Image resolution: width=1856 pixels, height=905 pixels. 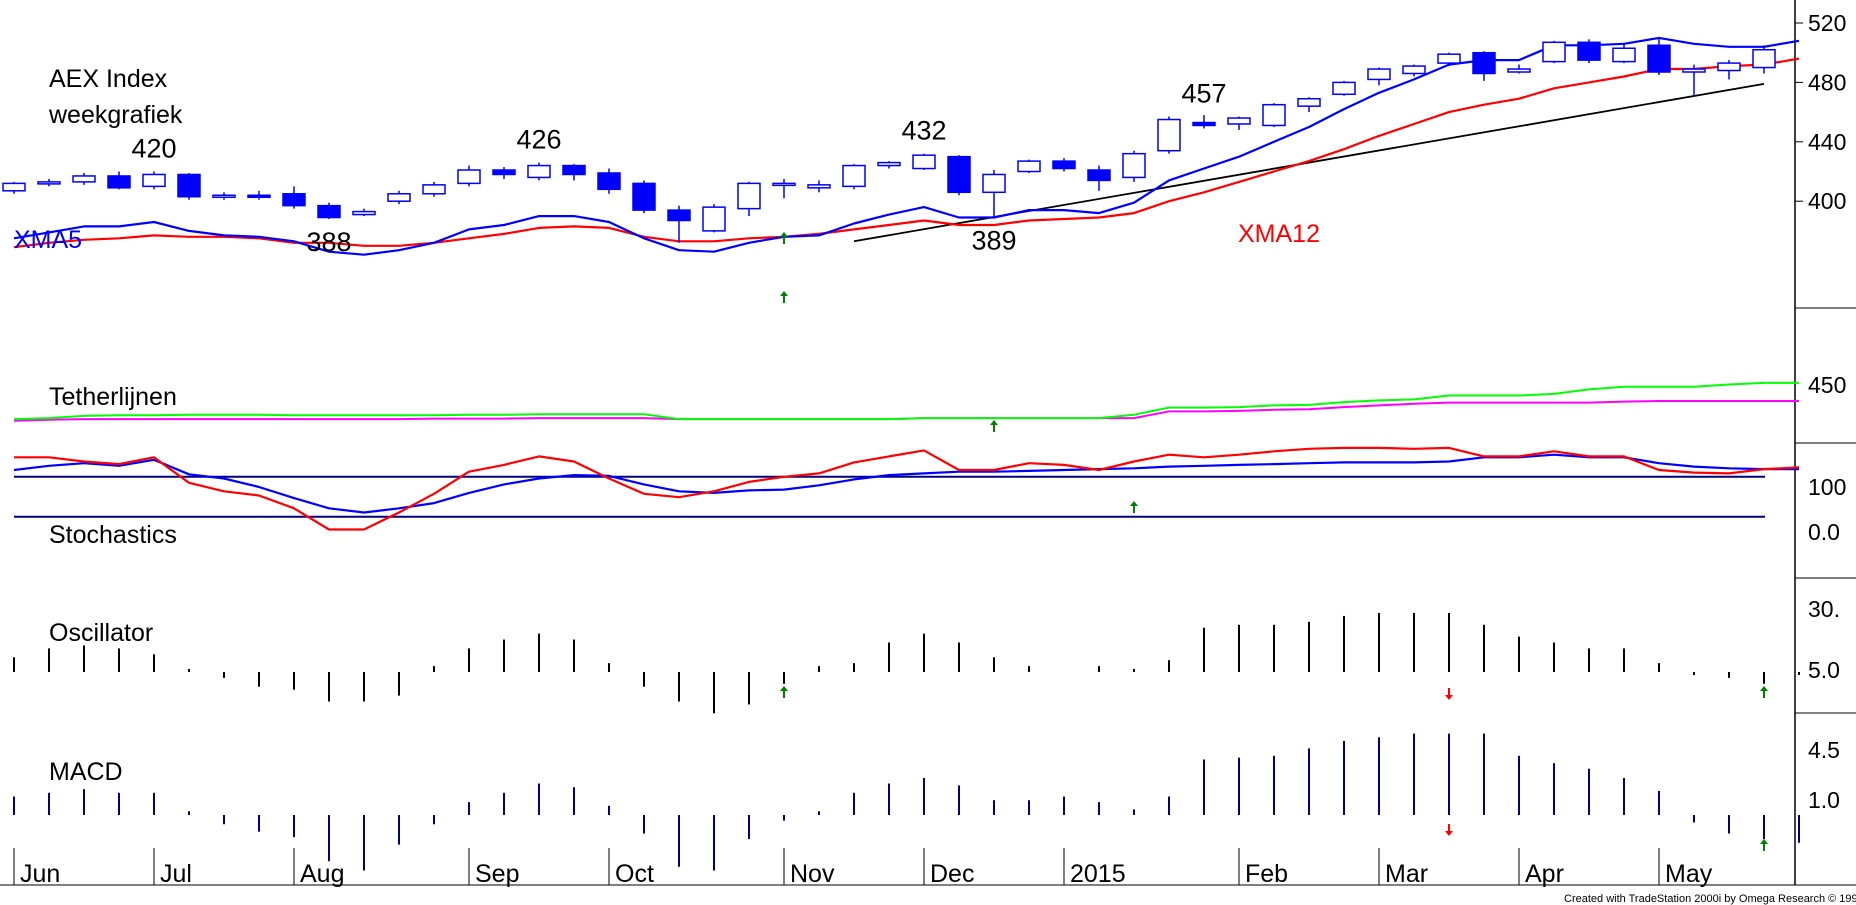 What do you see at coordinates (1824, 800) in the screenshot?
I see `macd-tick-1: 1.0` at bounding box center [1824, 800].